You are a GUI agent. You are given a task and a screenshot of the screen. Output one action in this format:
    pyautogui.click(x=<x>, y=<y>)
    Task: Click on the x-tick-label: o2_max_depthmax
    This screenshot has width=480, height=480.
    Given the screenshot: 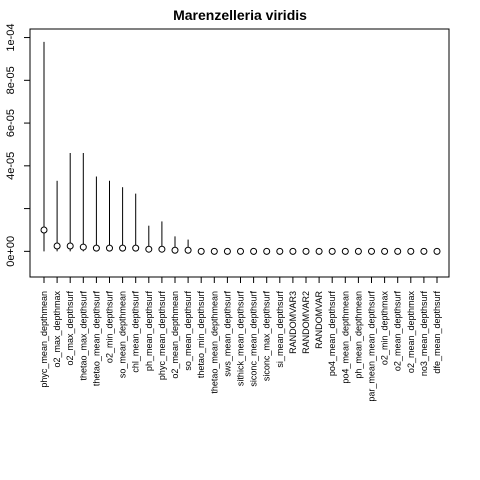 What is the action you would take?
    pyautogui.click(x=57, y=329)
    